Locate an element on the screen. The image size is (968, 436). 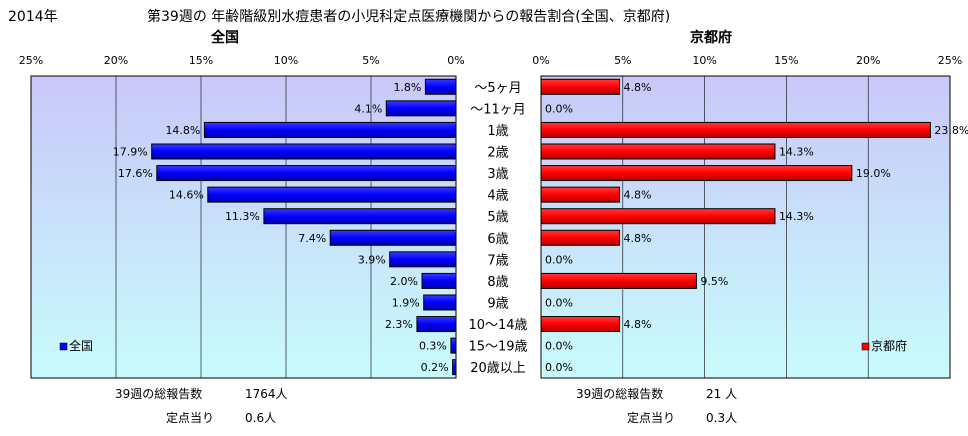
national-total-value: 1764人 is located at coordinates (266, 394).